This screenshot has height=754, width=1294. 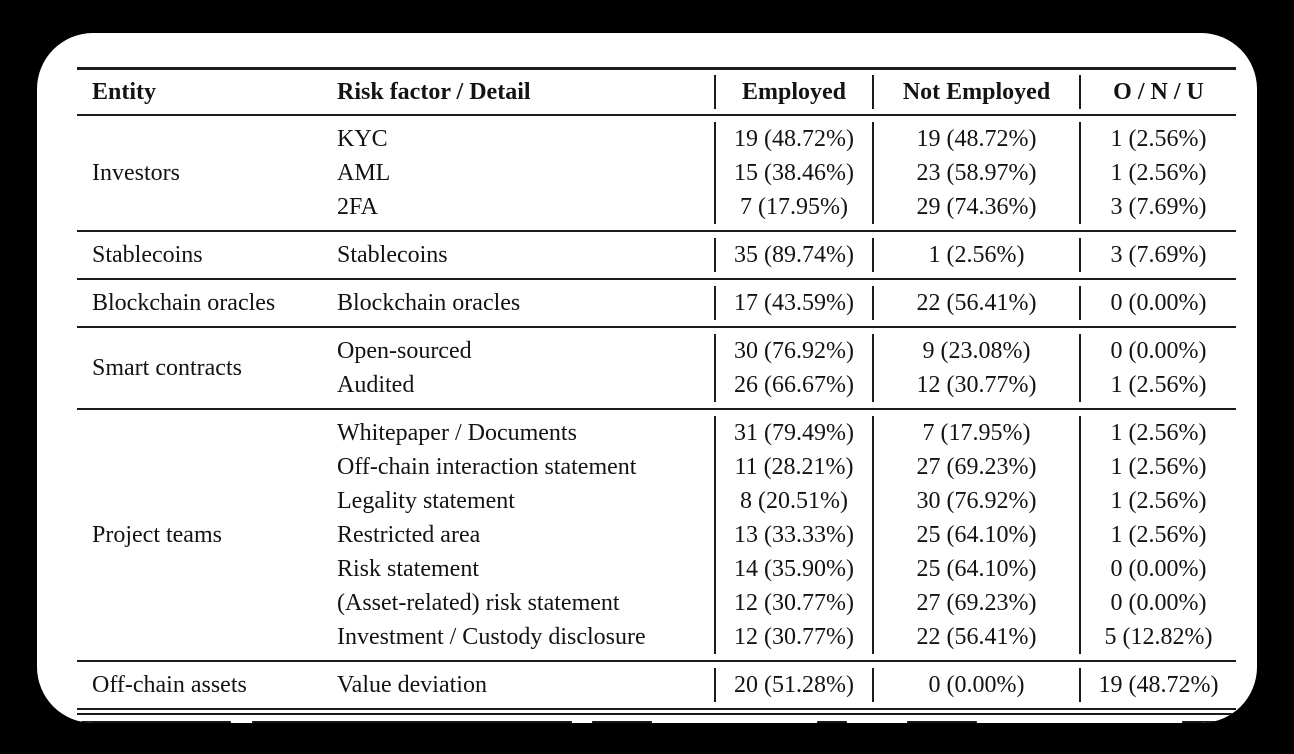 I want to click on not-employed-cell: 23 (58.97%), so click(x=975, y=173).